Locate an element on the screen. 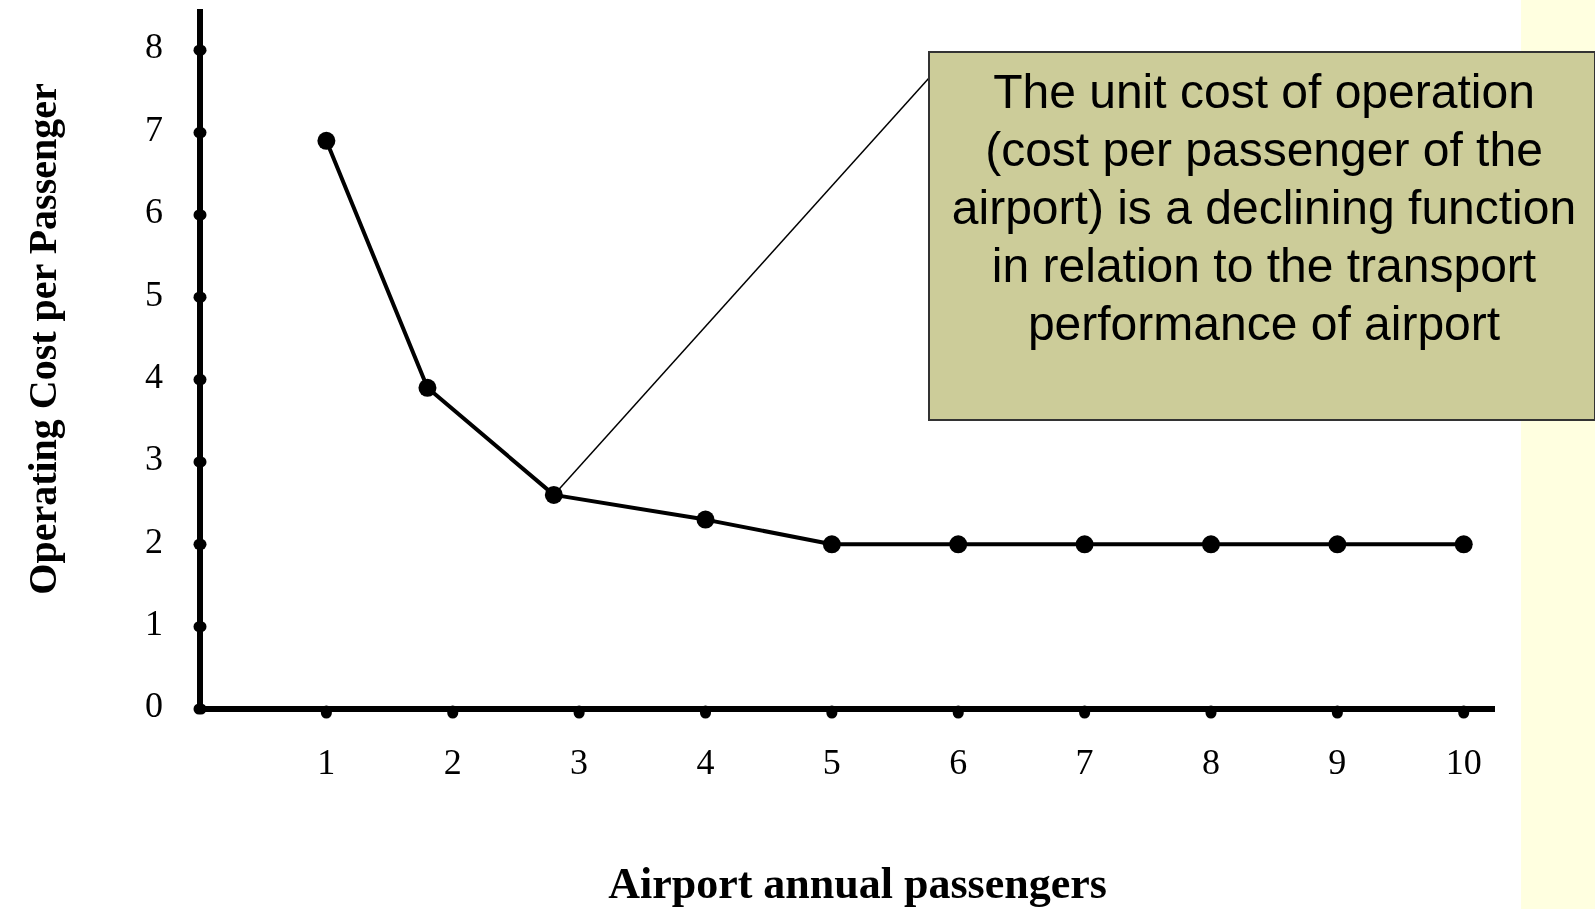  x-tick-label: 3 is located at coordinates (579, 762).